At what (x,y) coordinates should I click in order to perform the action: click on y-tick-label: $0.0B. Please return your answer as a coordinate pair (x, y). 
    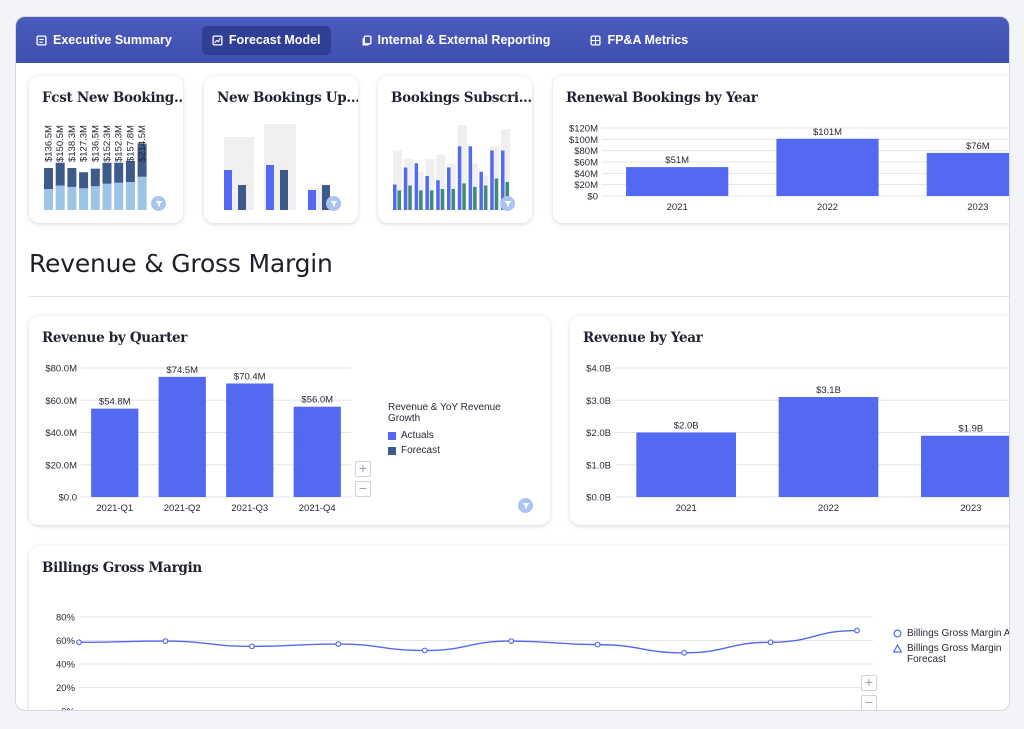
    Looking at the image, I should click on (598, 498).